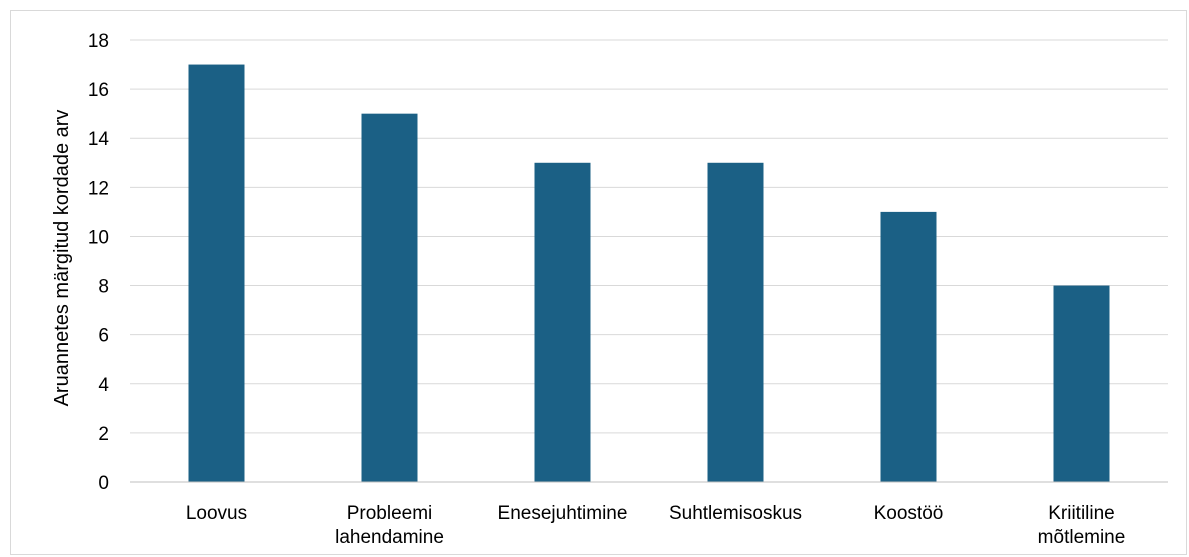  Describe the element at coordinates (103, 385) in the screenshot. I see `y-tick-label: 4` at that location.